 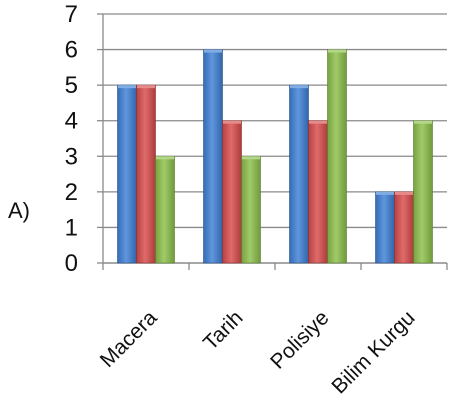 I want to click on y-tick-label: 1, so click(x=71, y=227).